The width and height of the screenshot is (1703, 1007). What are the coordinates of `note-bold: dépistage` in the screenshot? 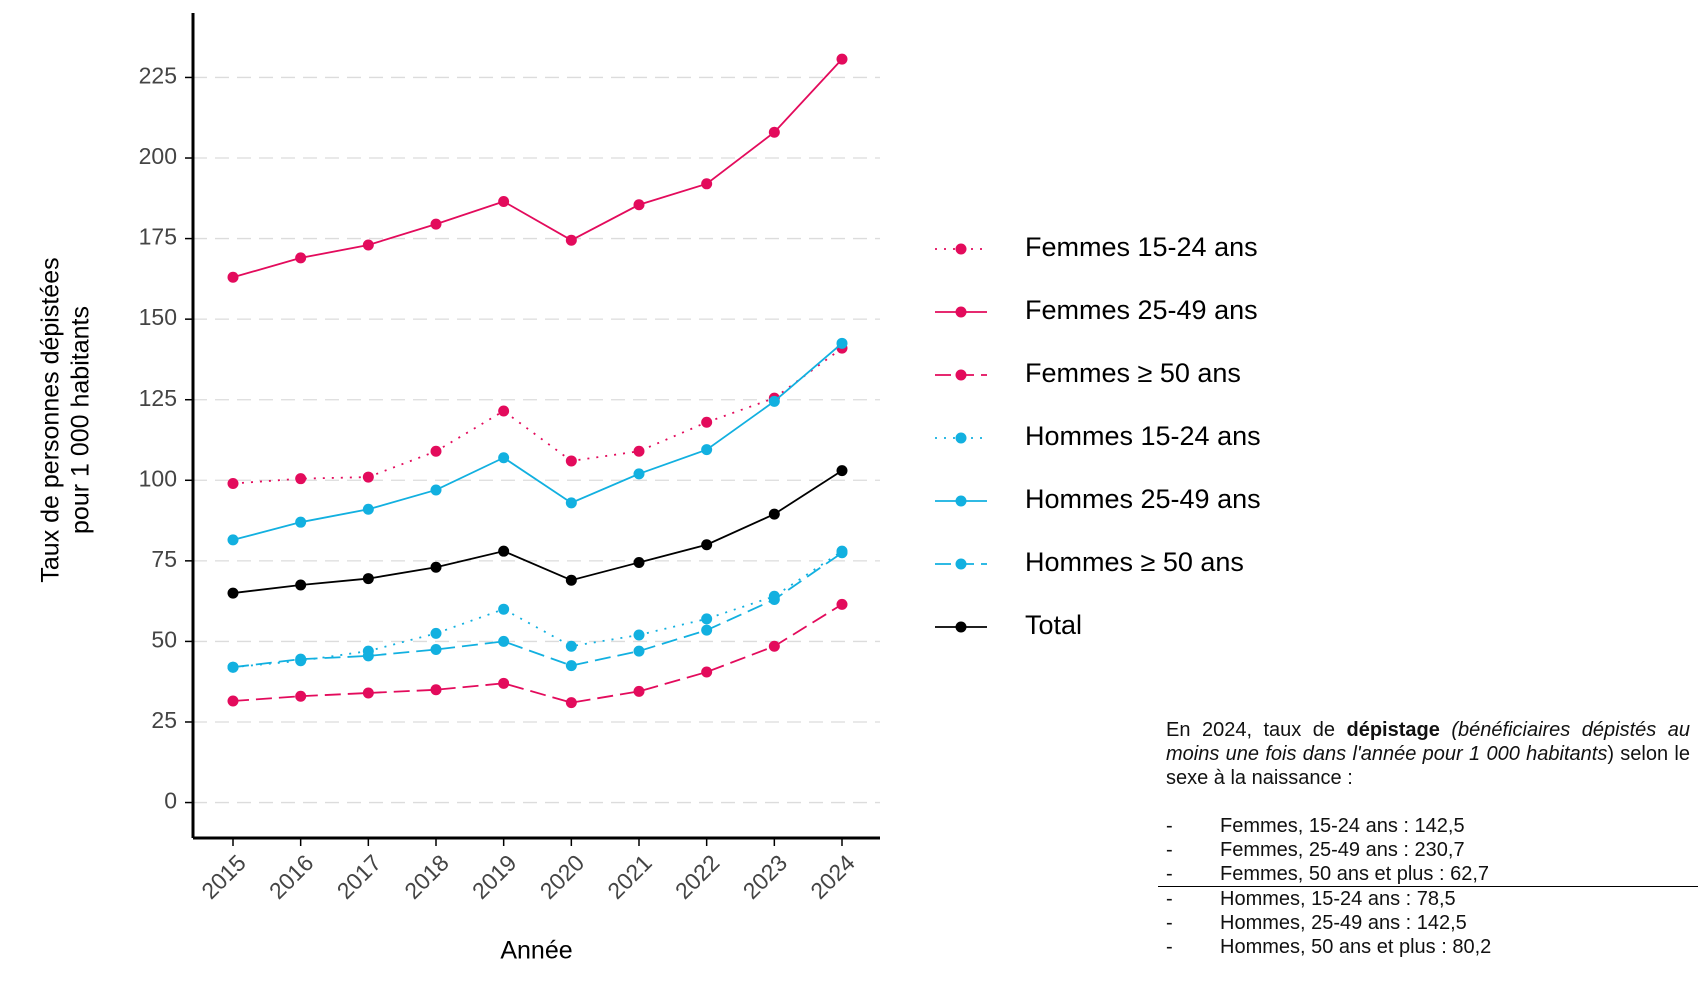 It's located at (1393, 730).